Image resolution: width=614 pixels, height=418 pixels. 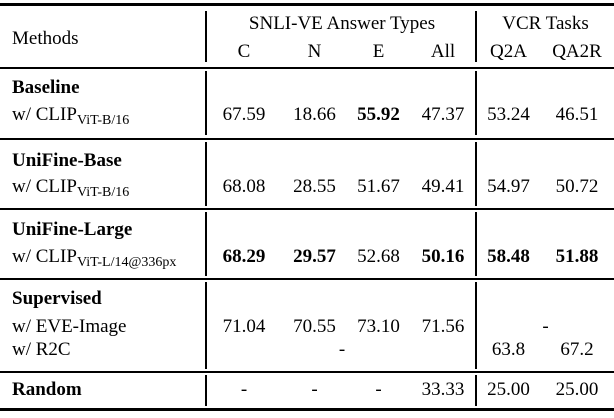 I want to click on table-row: Random - - - 33.33 25.00 25.00, so click(x=307, y=390).